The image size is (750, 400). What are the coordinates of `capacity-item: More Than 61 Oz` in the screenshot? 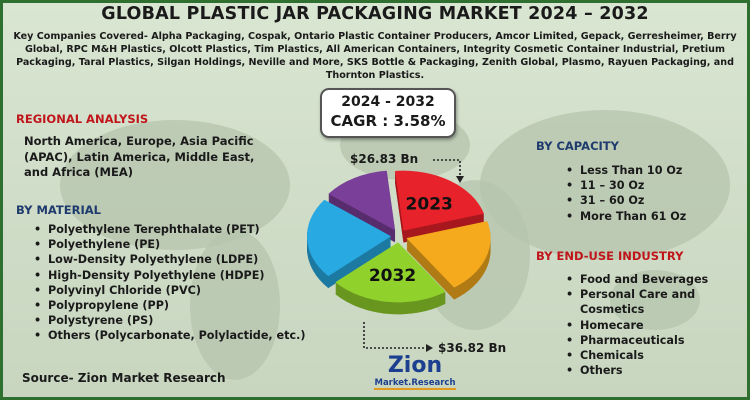 It's located at (626, 216).